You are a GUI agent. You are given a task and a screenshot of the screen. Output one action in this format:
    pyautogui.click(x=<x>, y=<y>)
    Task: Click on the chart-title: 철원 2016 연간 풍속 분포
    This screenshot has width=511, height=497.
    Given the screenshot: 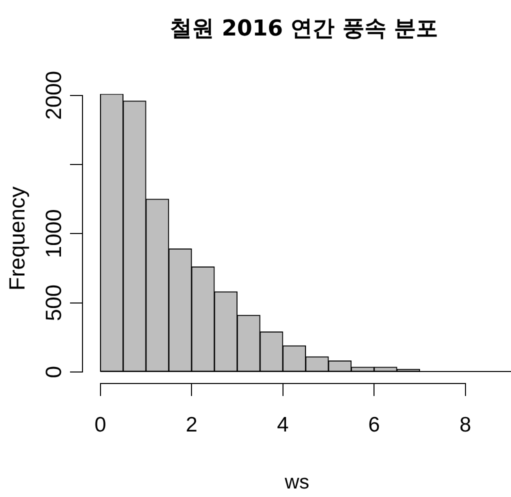 What is the action you would take?
    pyautogui.click(x=304, y=29)
    